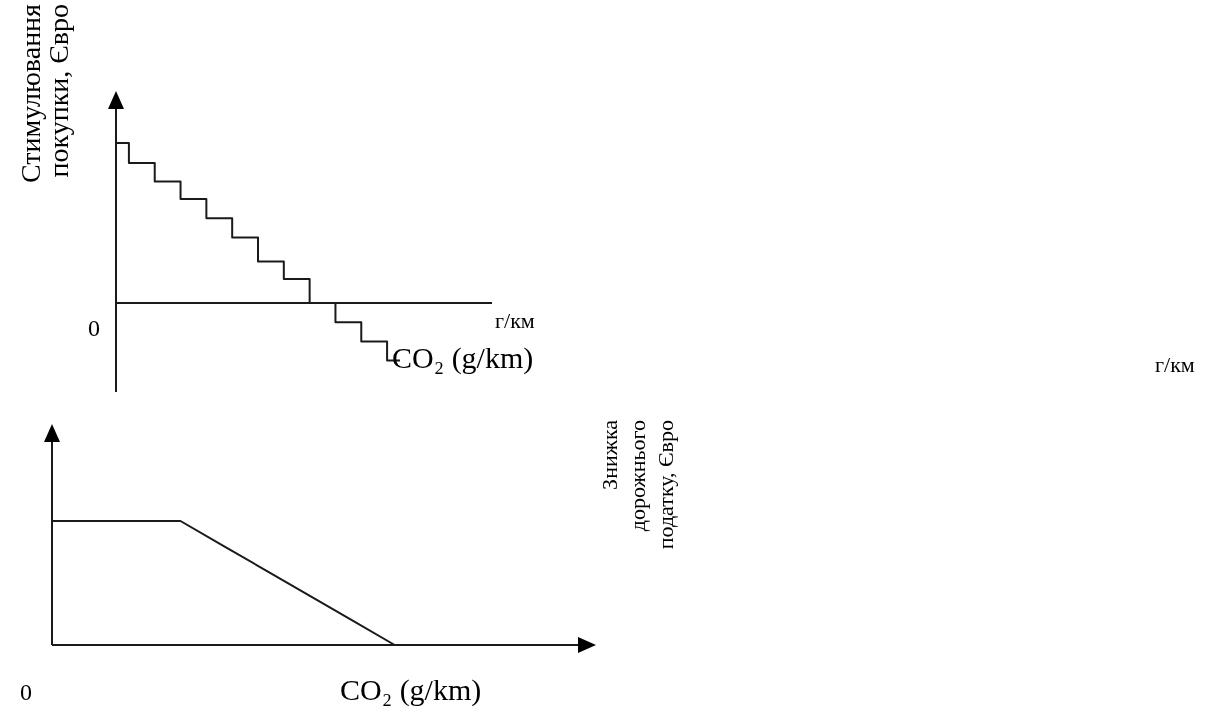 This screenshot has height=722, width=1227. I want to click on y-axis-title: Стимулювання покупки, Євро, so click(45, 93).